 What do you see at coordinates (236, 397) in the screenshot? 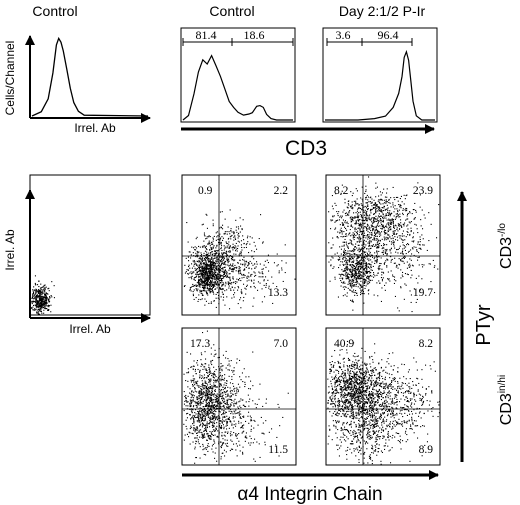
I see `dotplot-control-bottom-events` at bounding box center [236, 397].